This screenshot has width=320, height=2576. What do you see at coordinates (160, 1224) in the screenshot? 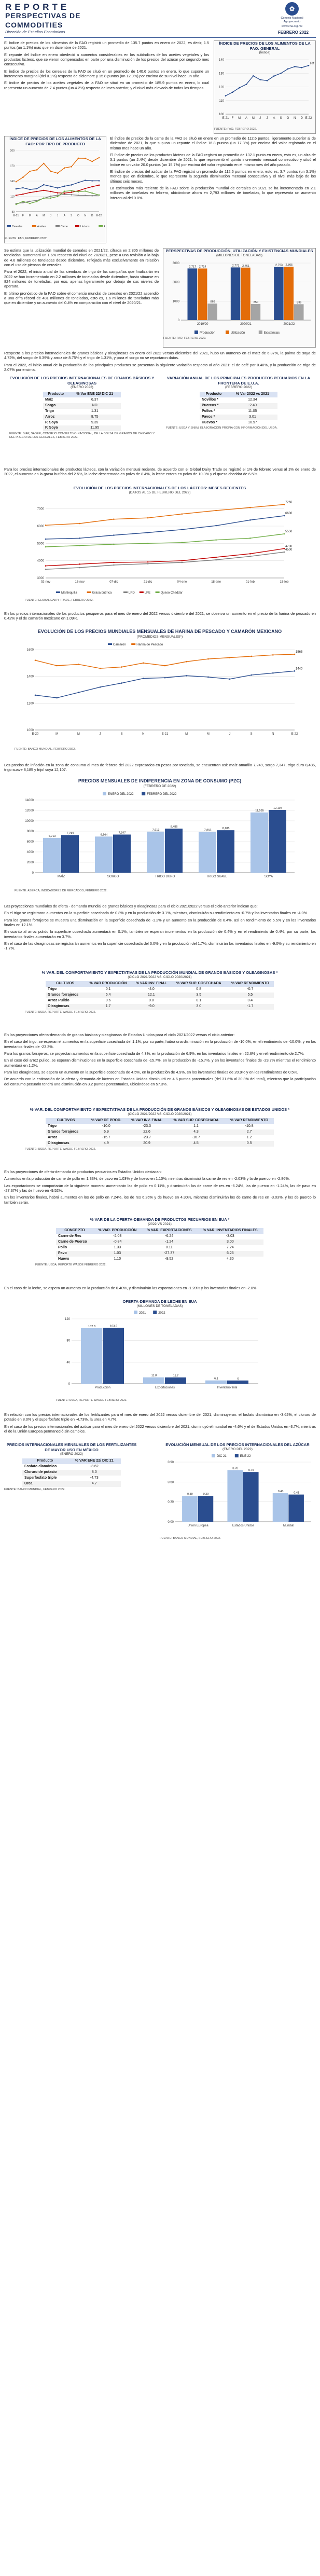
I see `table-subtitle: (2022 VS 2021)` at bounding box center [160, 1224].